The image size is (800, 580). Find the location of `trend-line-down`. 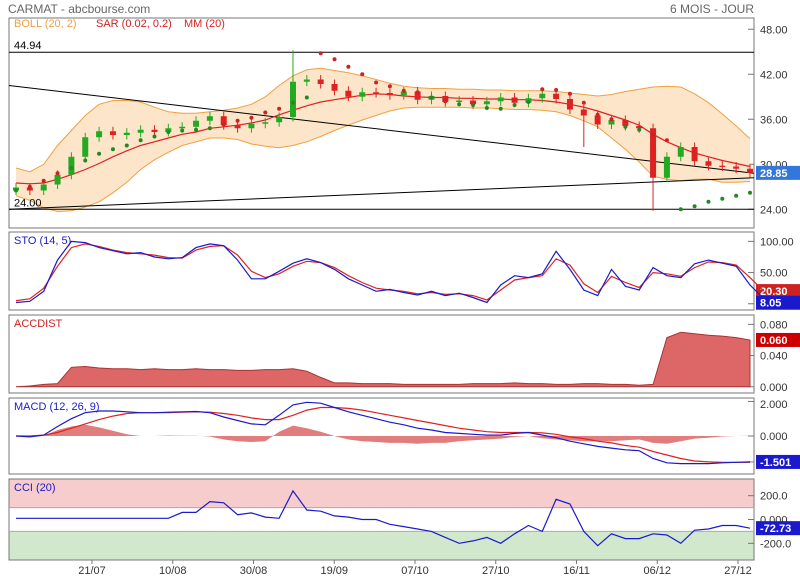

trend-line-down is located at coordinates (381, 129).